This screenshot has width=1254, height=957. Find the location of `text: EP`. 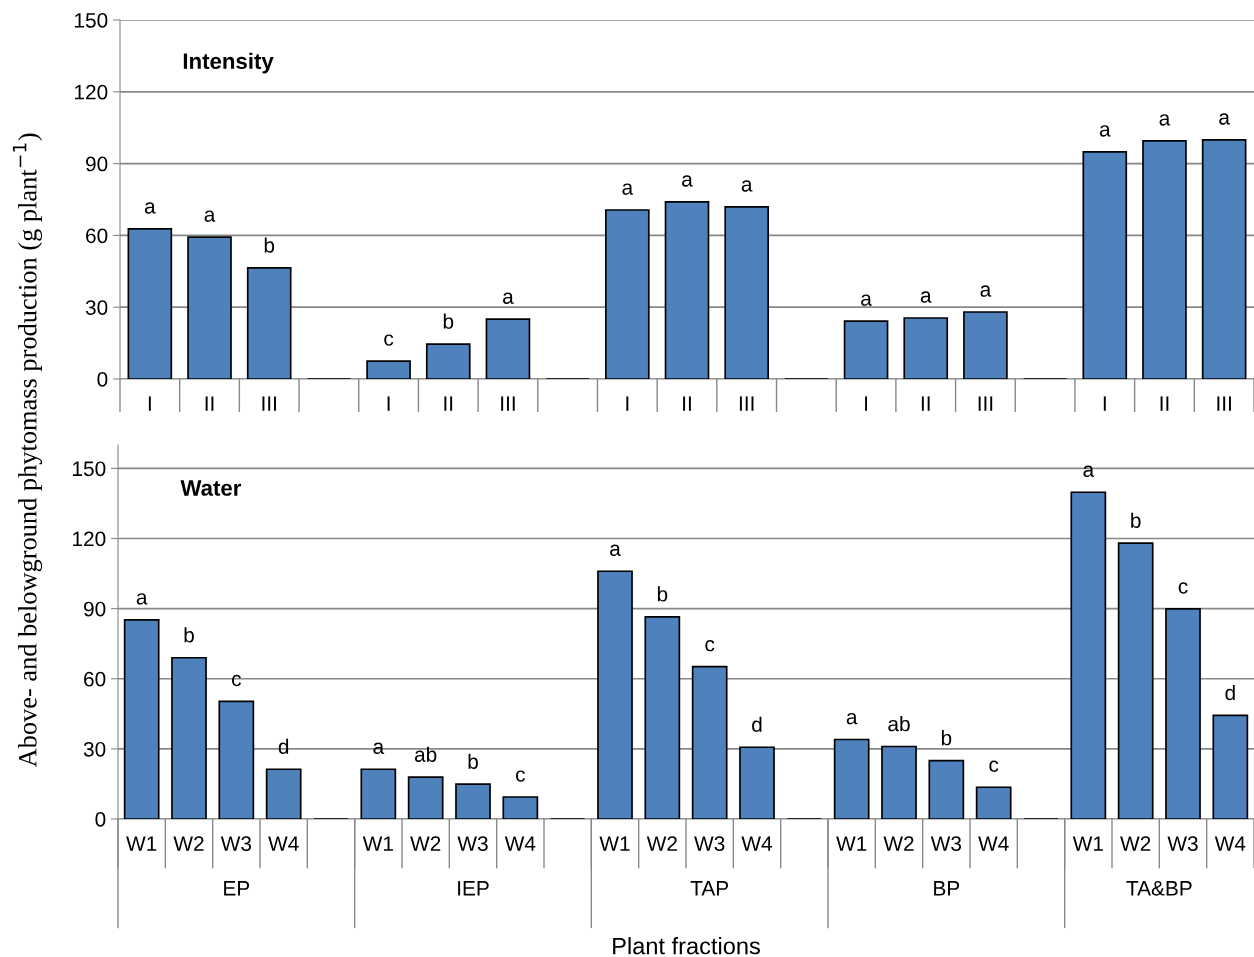

text: EP is located at coordinates (237, 888).